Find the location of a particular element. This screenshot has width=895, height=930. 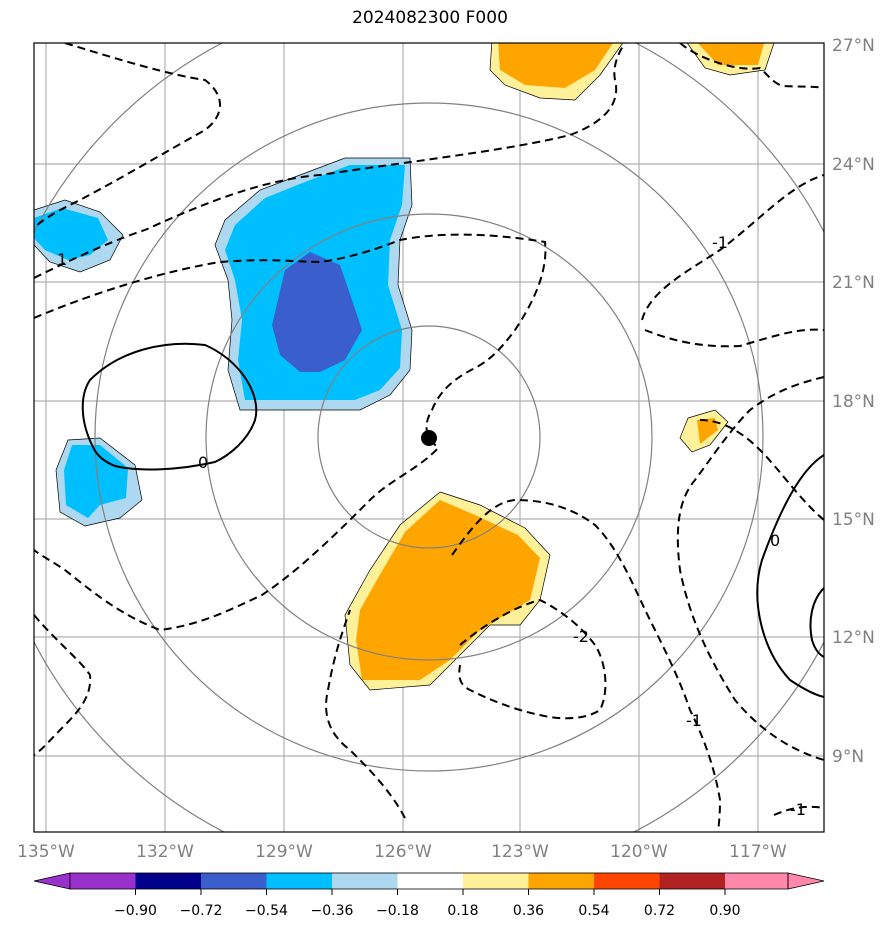

colorbar-tick: 0.72 is located at coordinates (659, 911).